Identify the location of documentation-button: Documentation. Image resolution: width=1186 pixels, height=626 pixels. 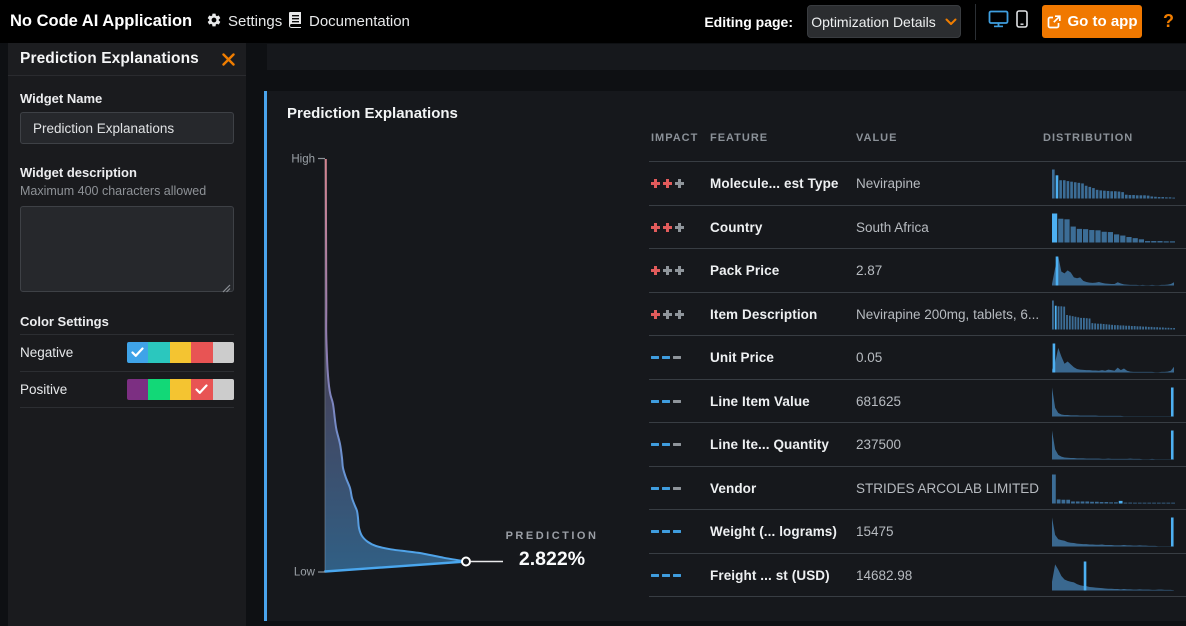
(349, 21).